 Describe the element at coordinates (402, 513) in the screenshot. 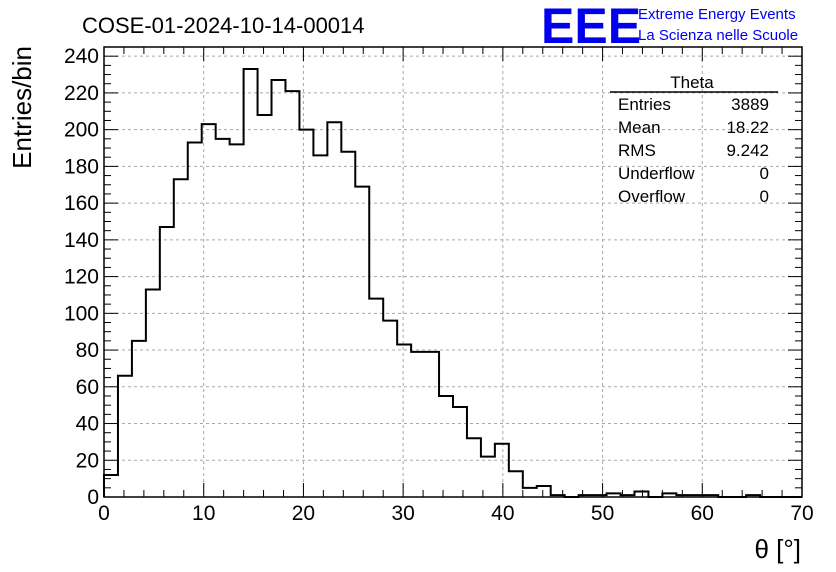

I see `x-tick-label: 30` at that location.